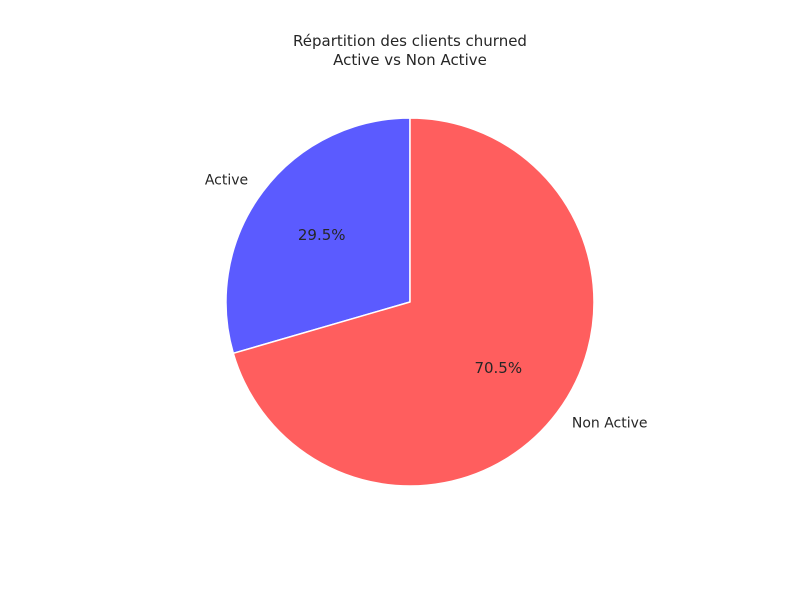  Describe the element at coordinates (410, 60) in the screenshot. I see `chart-subtitle: Active vs Non Active` at that location.